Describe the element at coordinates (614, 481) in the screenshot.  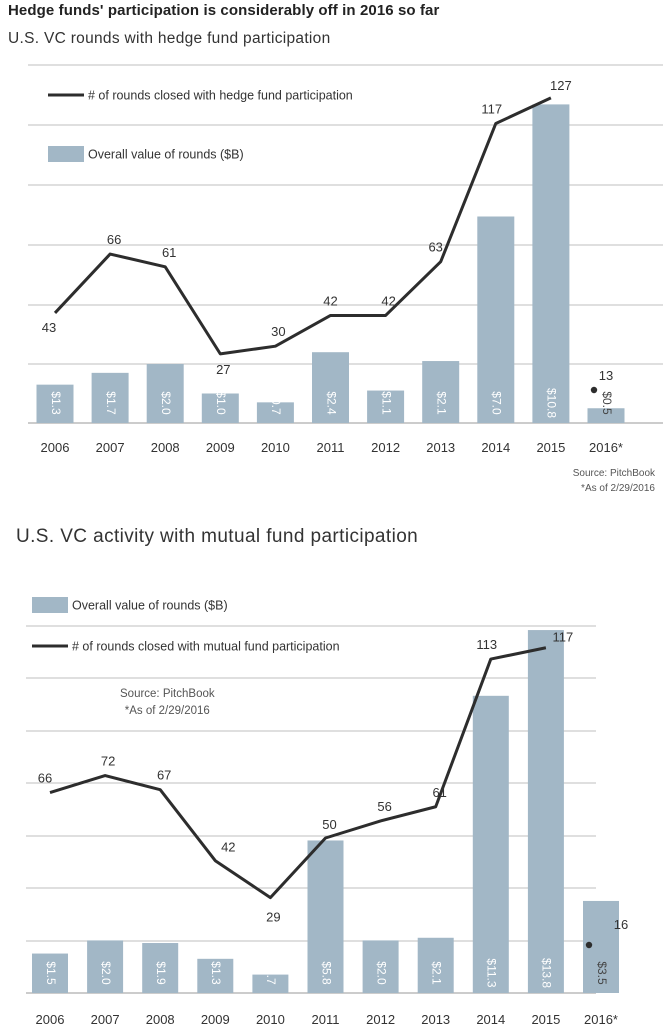
I see `chart1-source: Source: PitchBook *As of 2/29/2016` at that location.